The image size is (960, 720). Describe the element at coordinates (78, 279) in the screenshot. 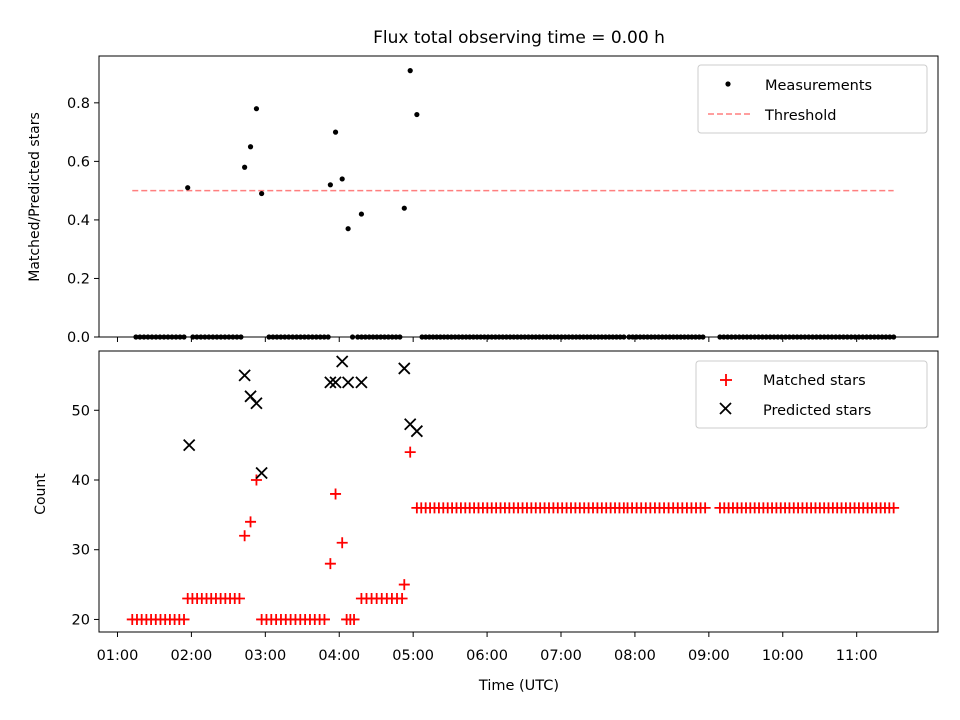

I see `top-ytick-label: 0.2` at that location.